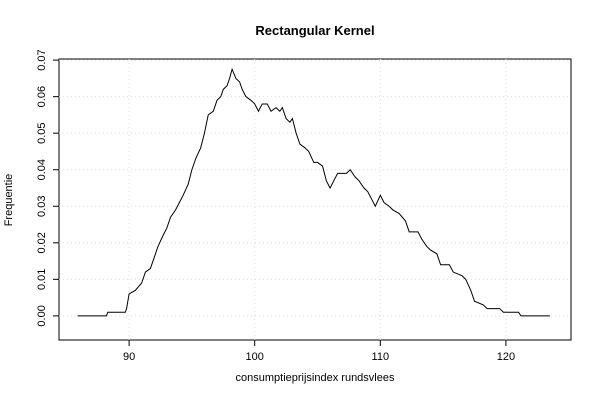 This screenshot has width=599, height=400. I want to click on y-tick-label: 0.05, so click(42, 132).